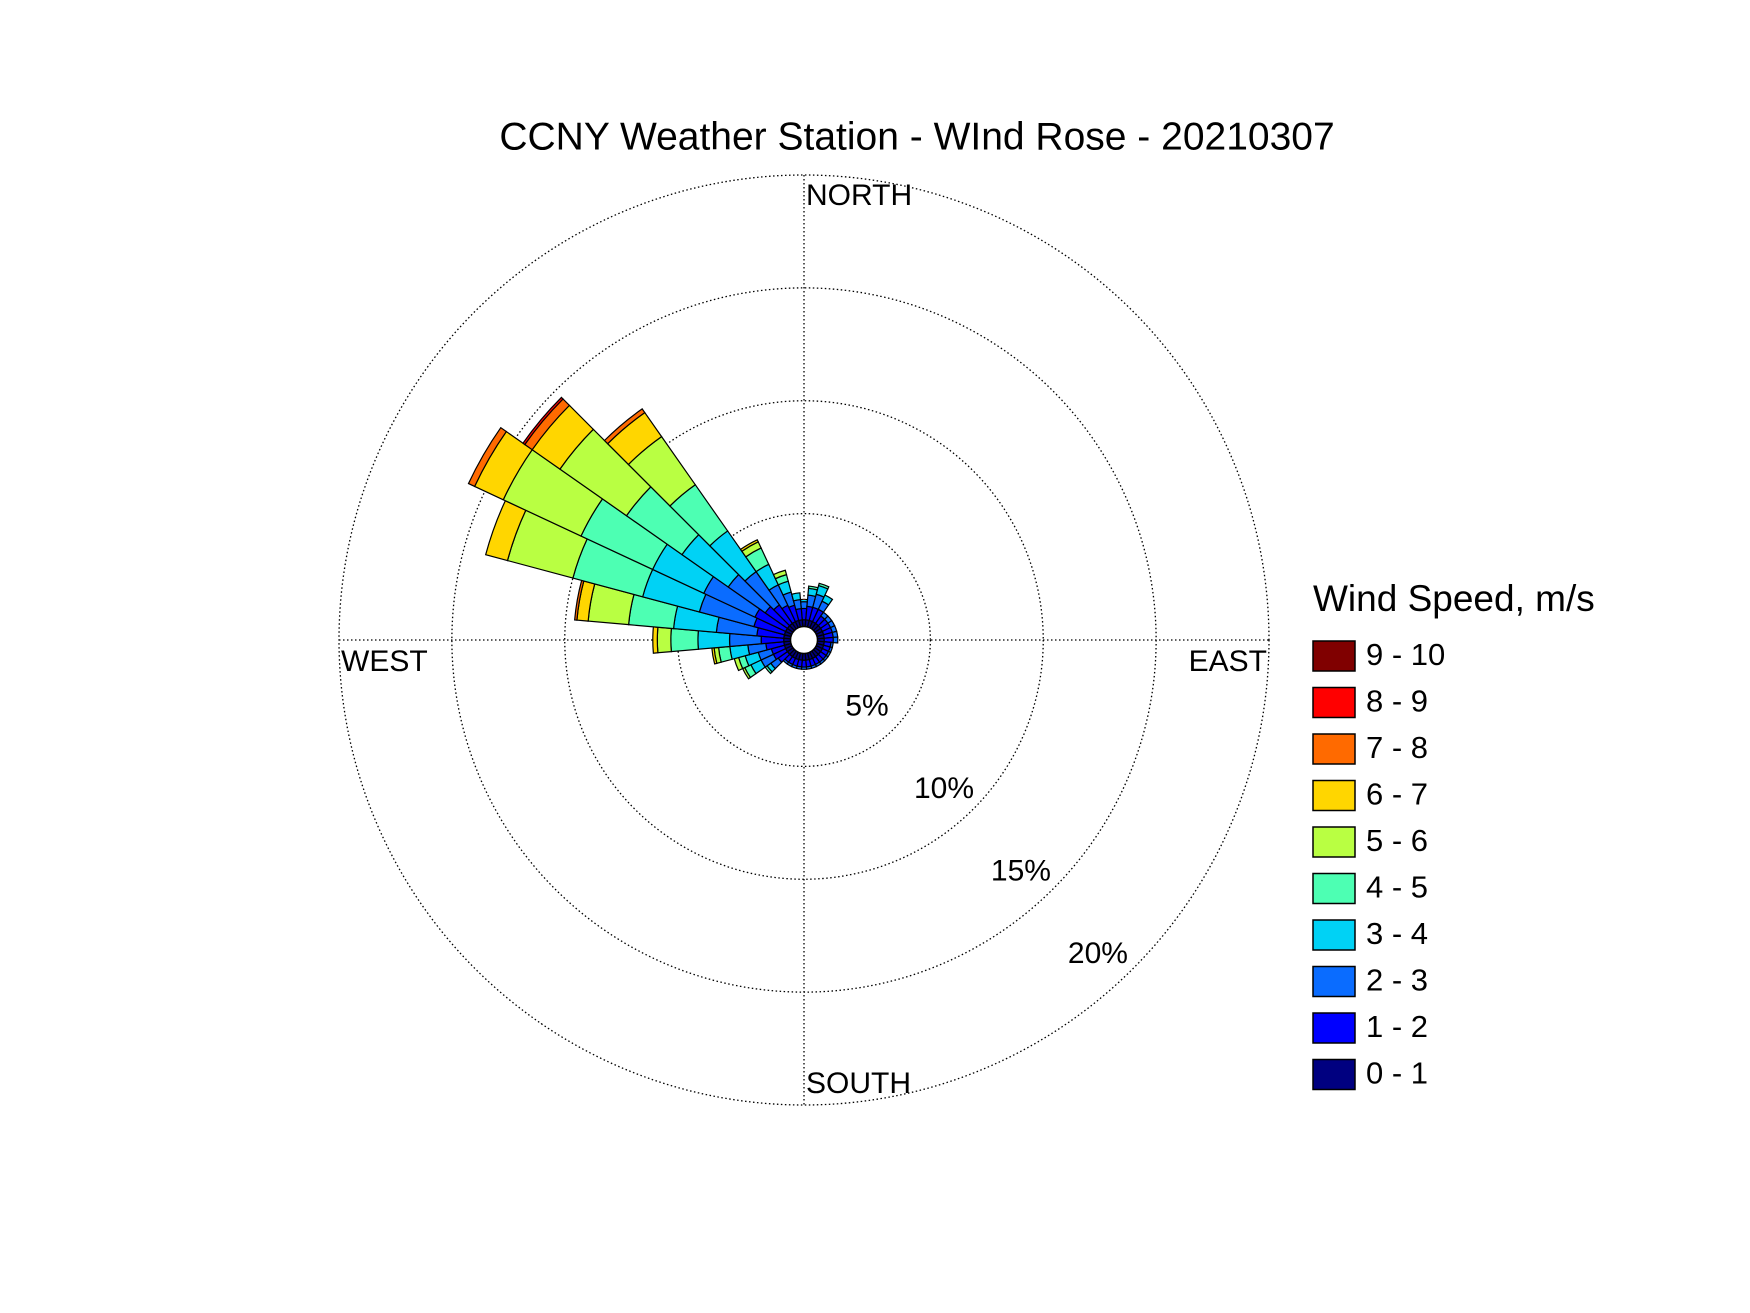 The height and width of the screenshot is (1313, 1750). Describe the element at coordinates (384, 661) in the screenshot. I see `direction-label: WEST` at that location.